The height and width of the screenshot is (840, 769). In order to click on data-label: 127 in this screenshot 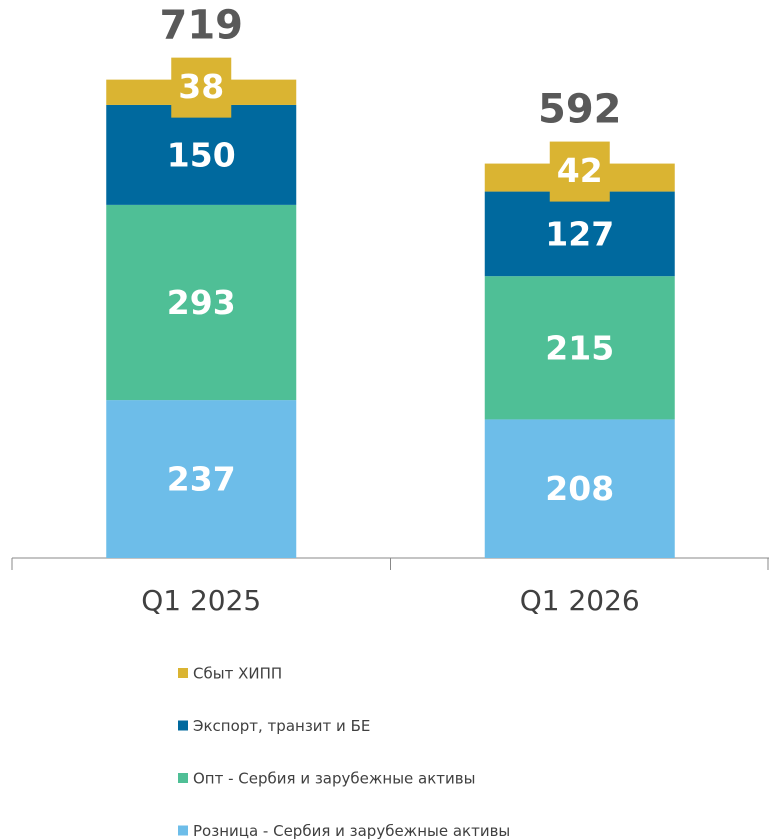, I will do `click(579, 233)`.